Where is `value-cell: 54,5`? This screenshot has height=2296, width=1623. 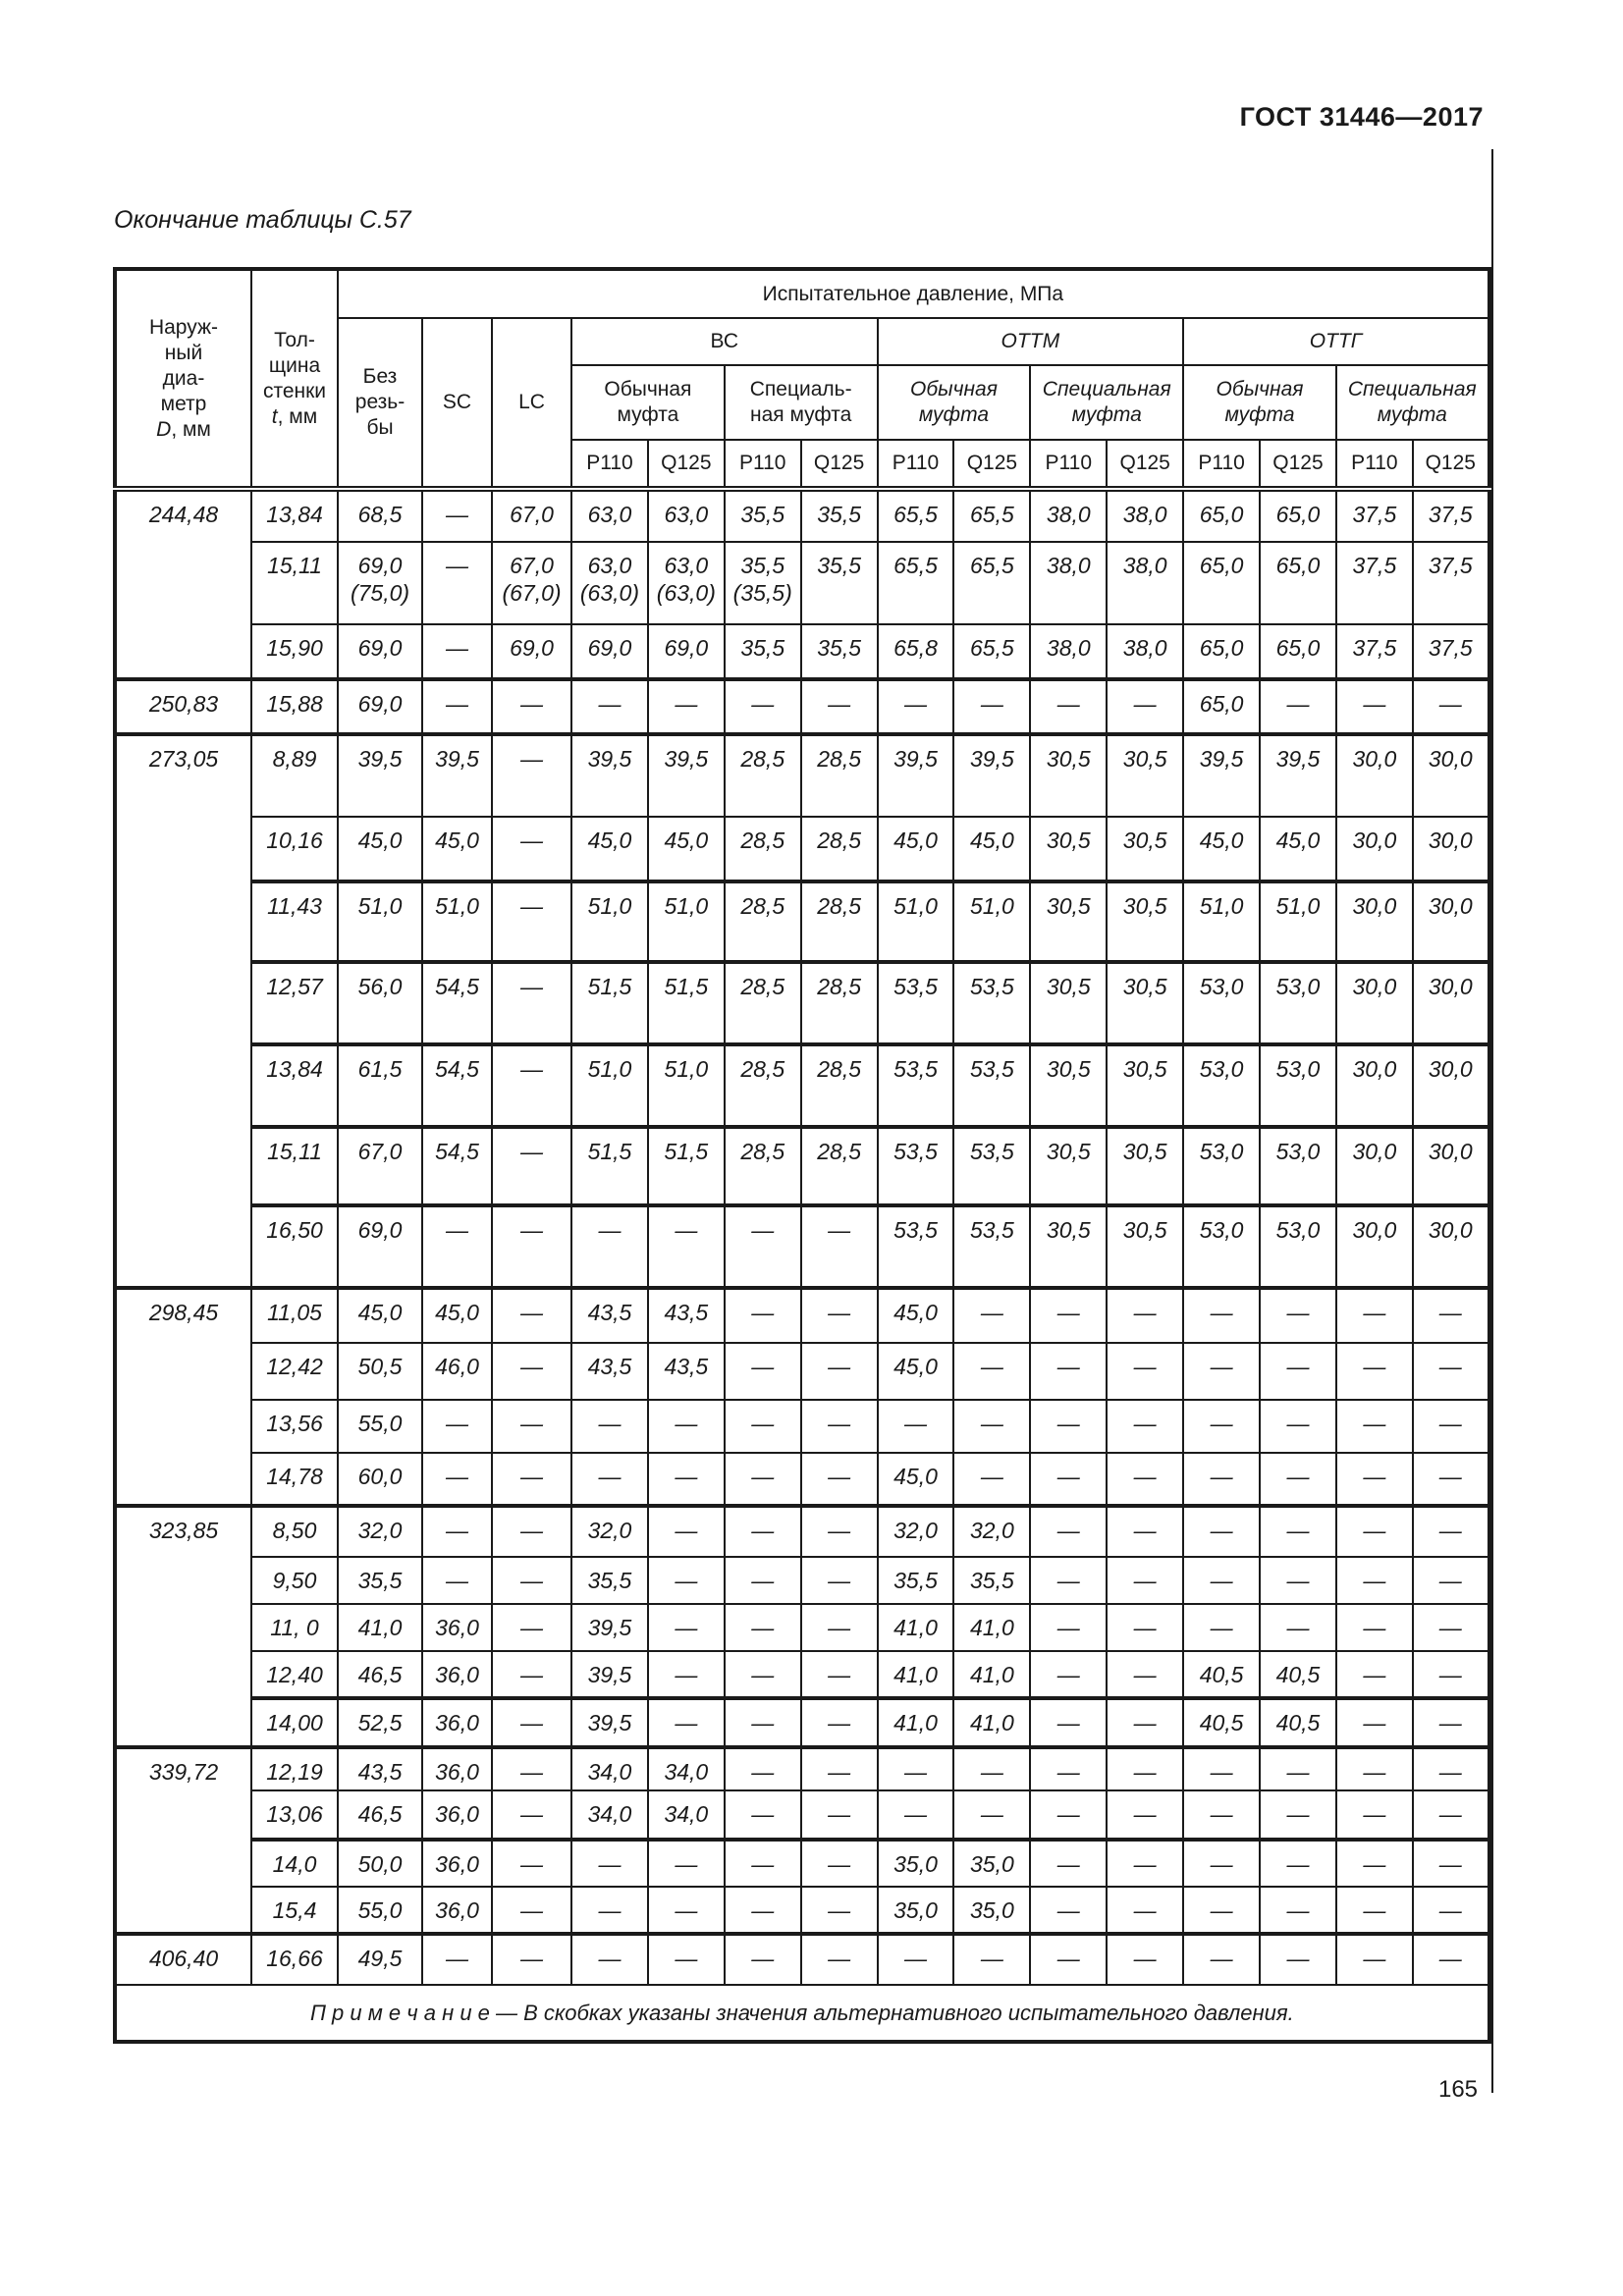 value-cell: 54,5 is located at coordinates (457, 1165).